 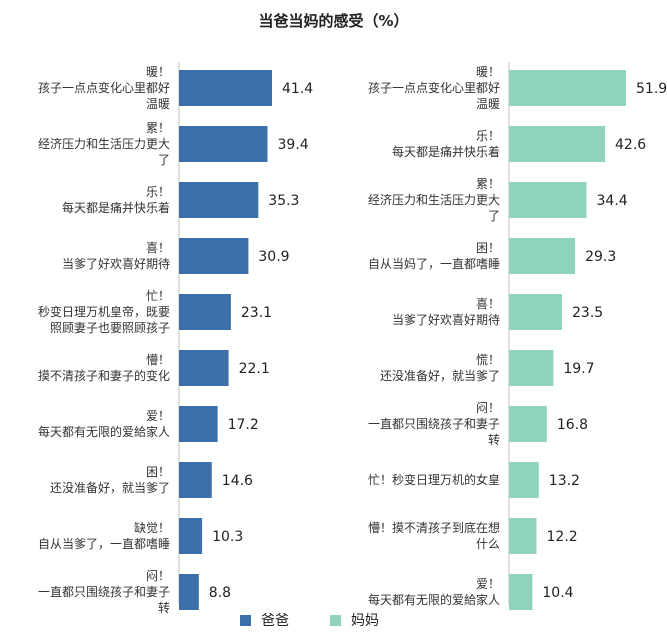 What do you see at coordinates (365, 621) in the screenshot?
I see `legend-label-mom: 妈妈` at bounding box center [365, 621].